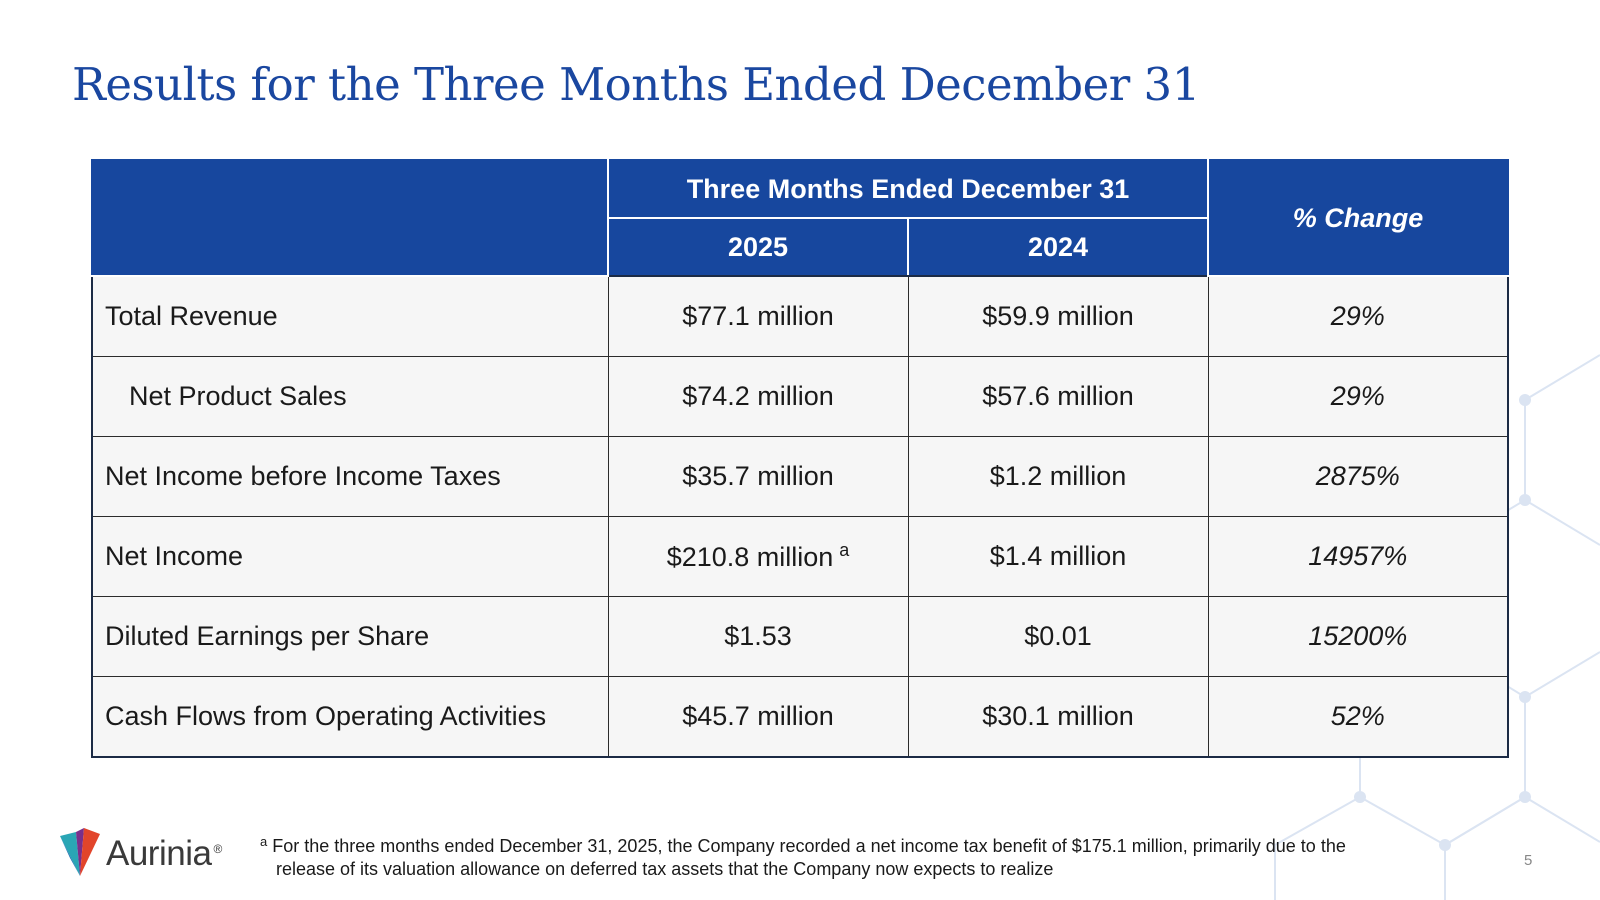 The width and height of the screenshot is (1600, 900). Describe the element at coordinates (218, 849) in the screenshot. I see `registered-mark: ®` at that location.